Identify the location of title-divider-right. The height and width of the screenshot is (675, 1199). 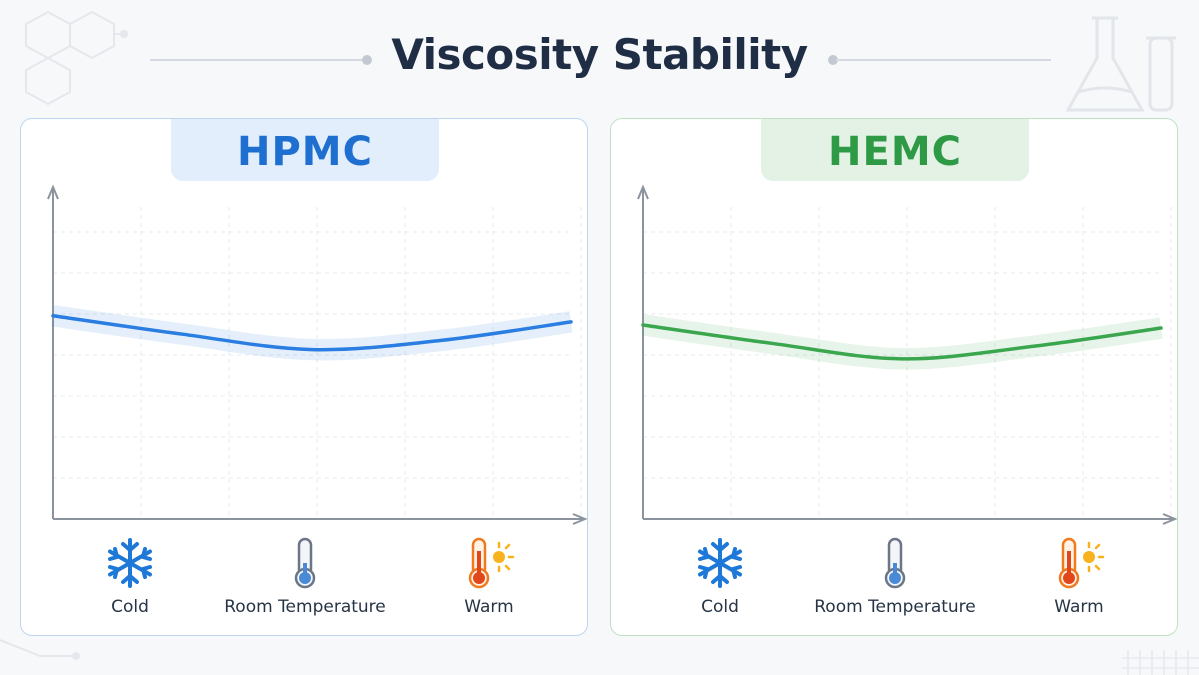
(943, 60).